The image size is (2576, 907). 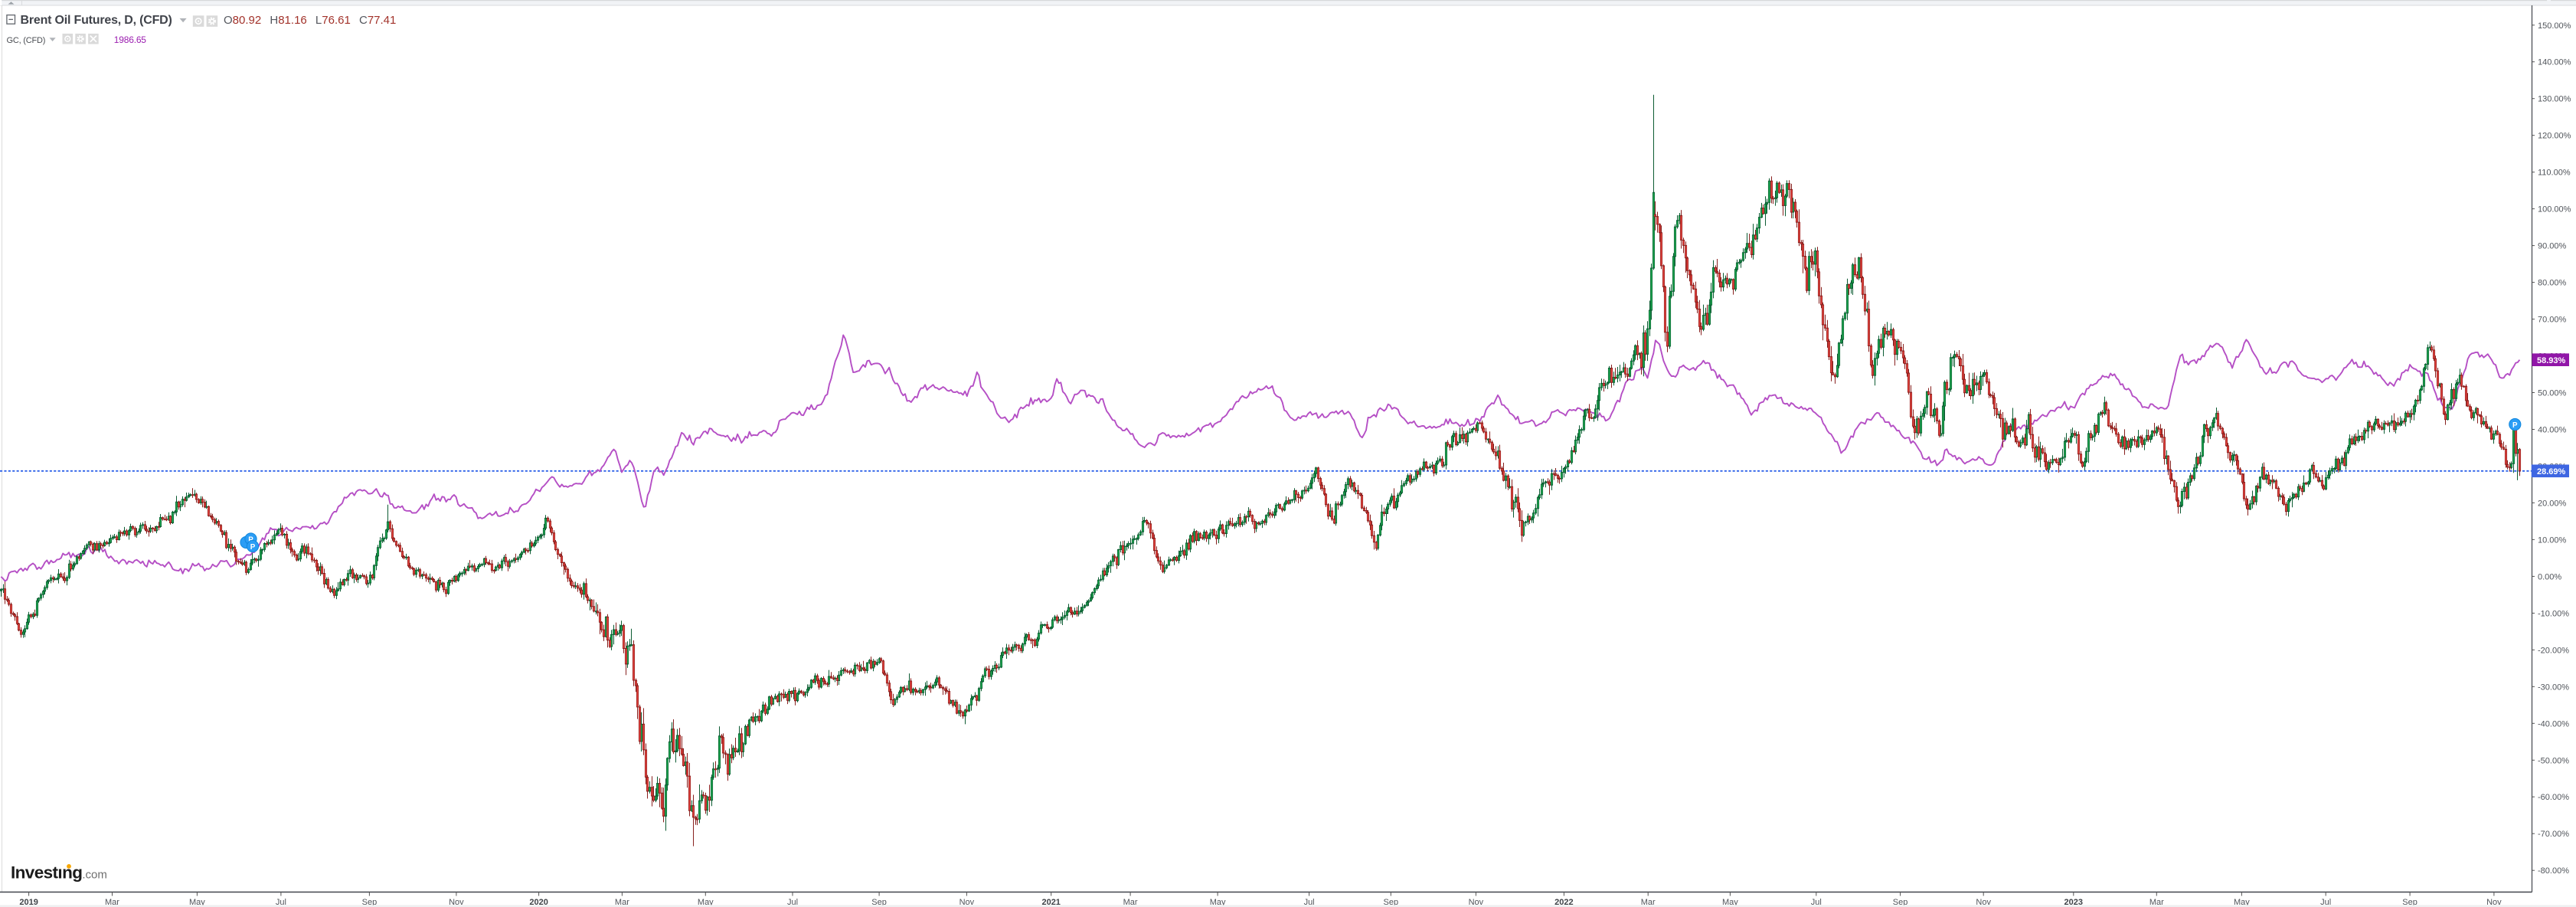 What do you see at coordinates (1050, 902) in the screenshot?
I see `svg-text: 2021` at bounding box center [1050, 902].